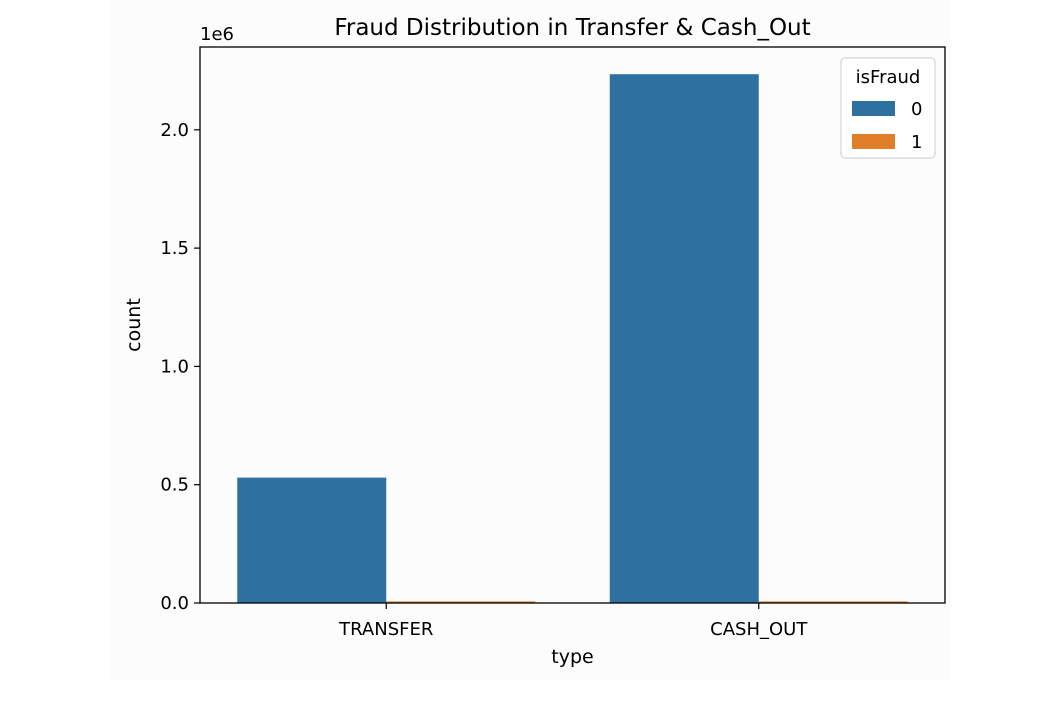 This screenshot has height=704, width=1059. Describe the element at coordinates (217, 34) in the screenshot. I see `y-axis-offset-label: 1e6` at that location.